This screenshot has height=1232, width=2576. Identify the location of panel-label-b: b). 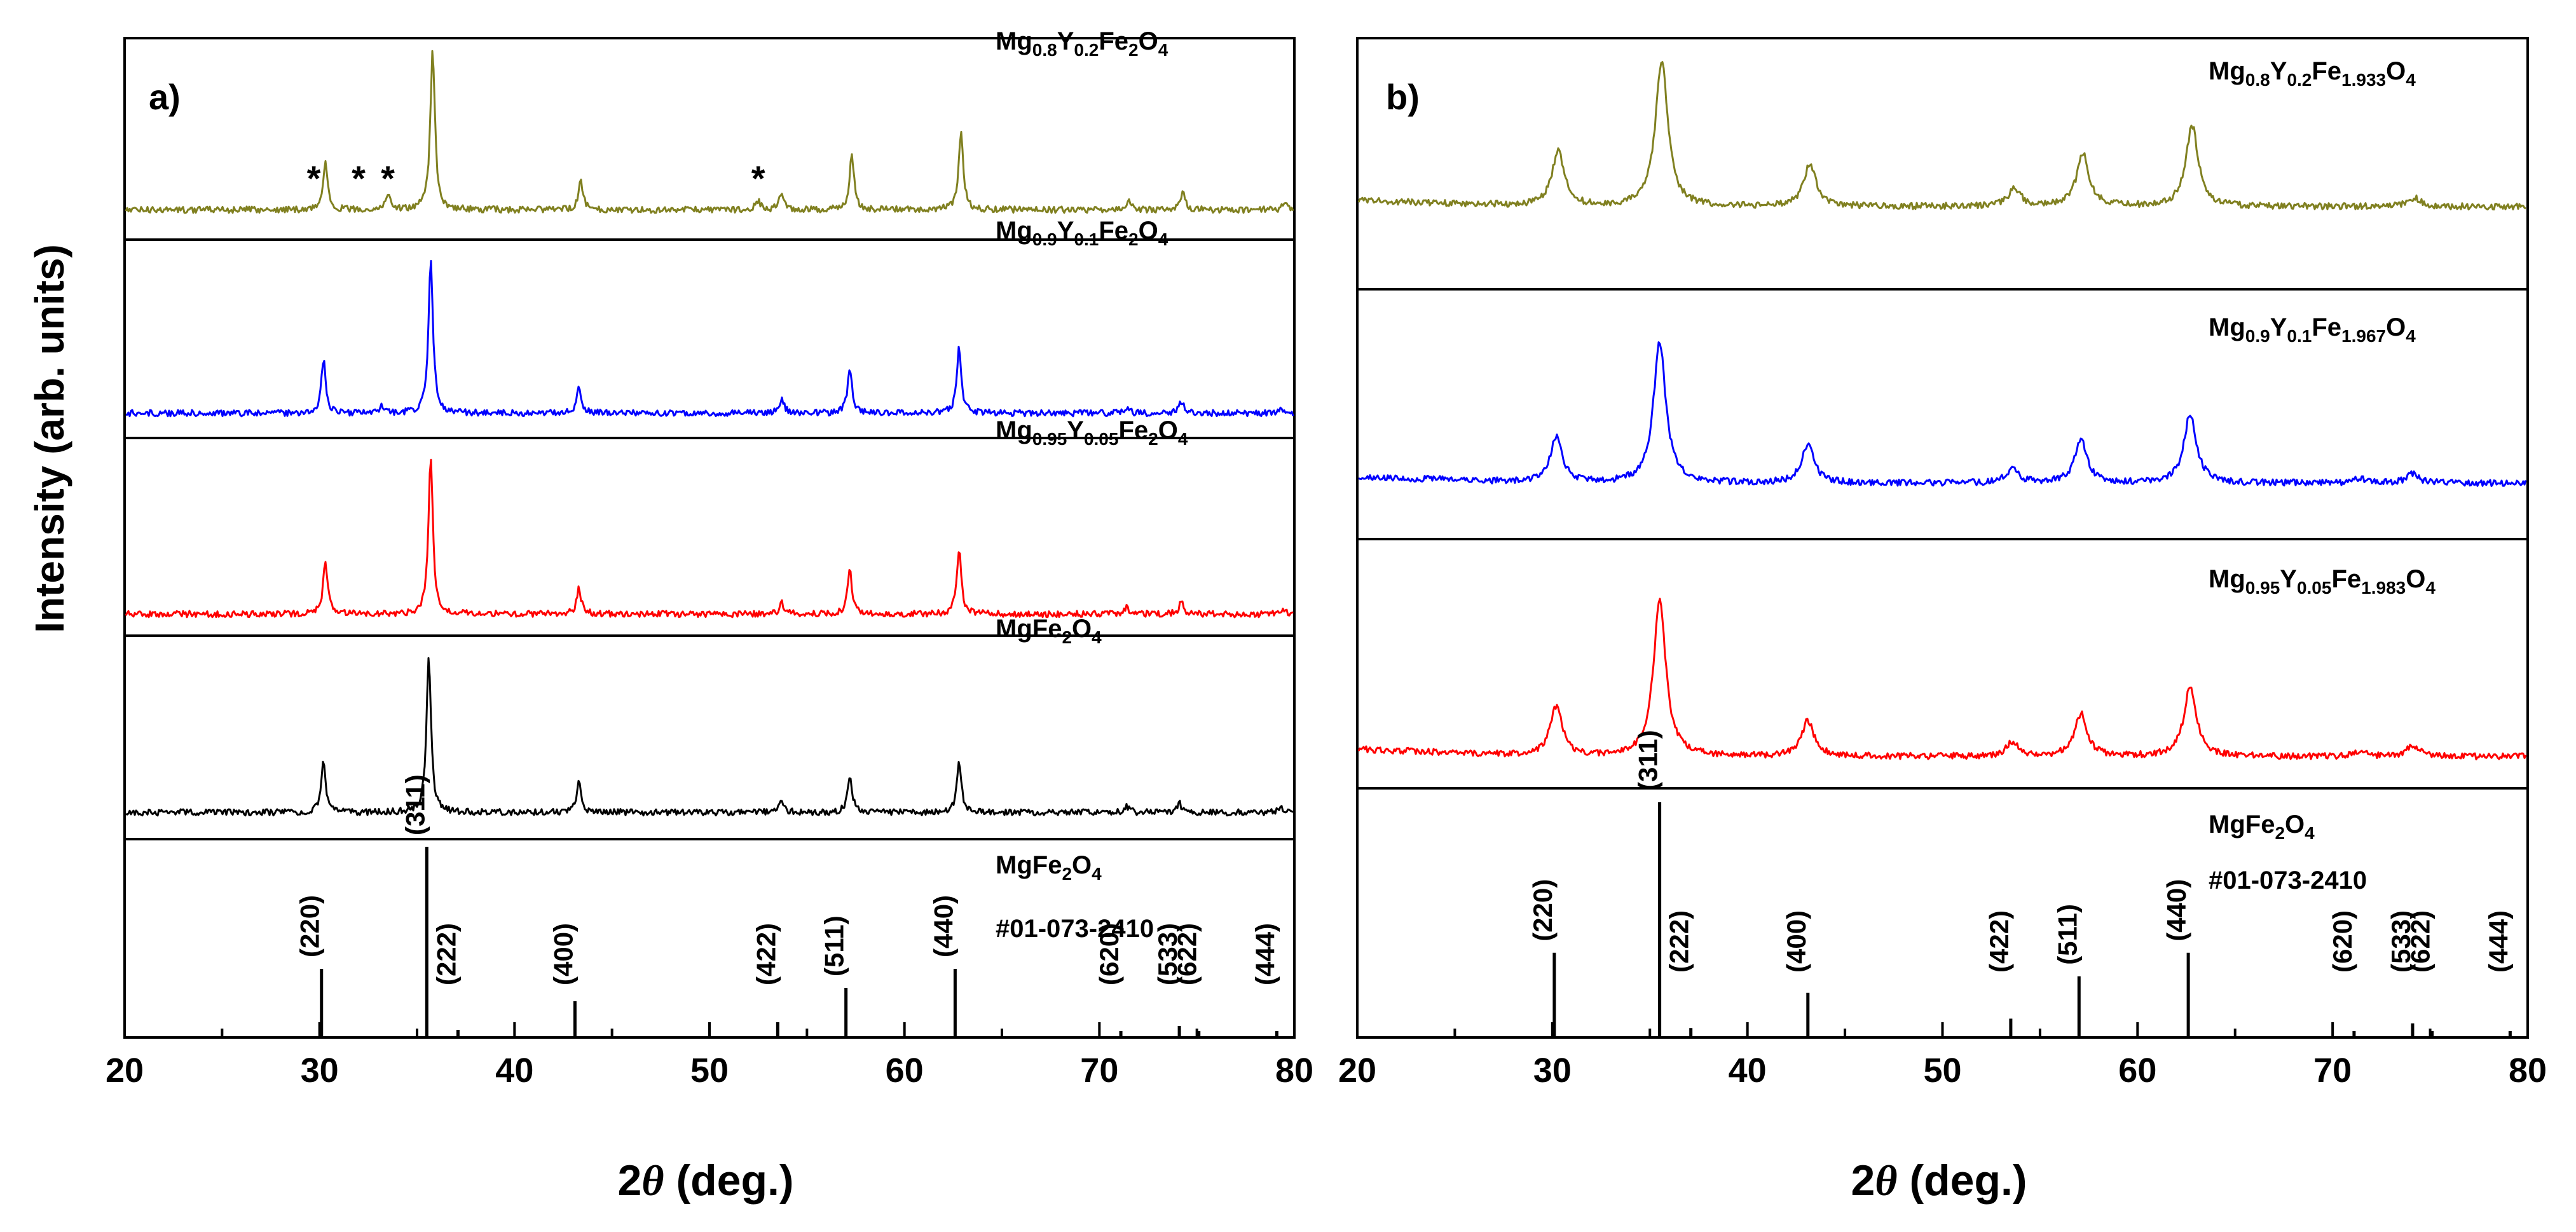
(1403, 97).